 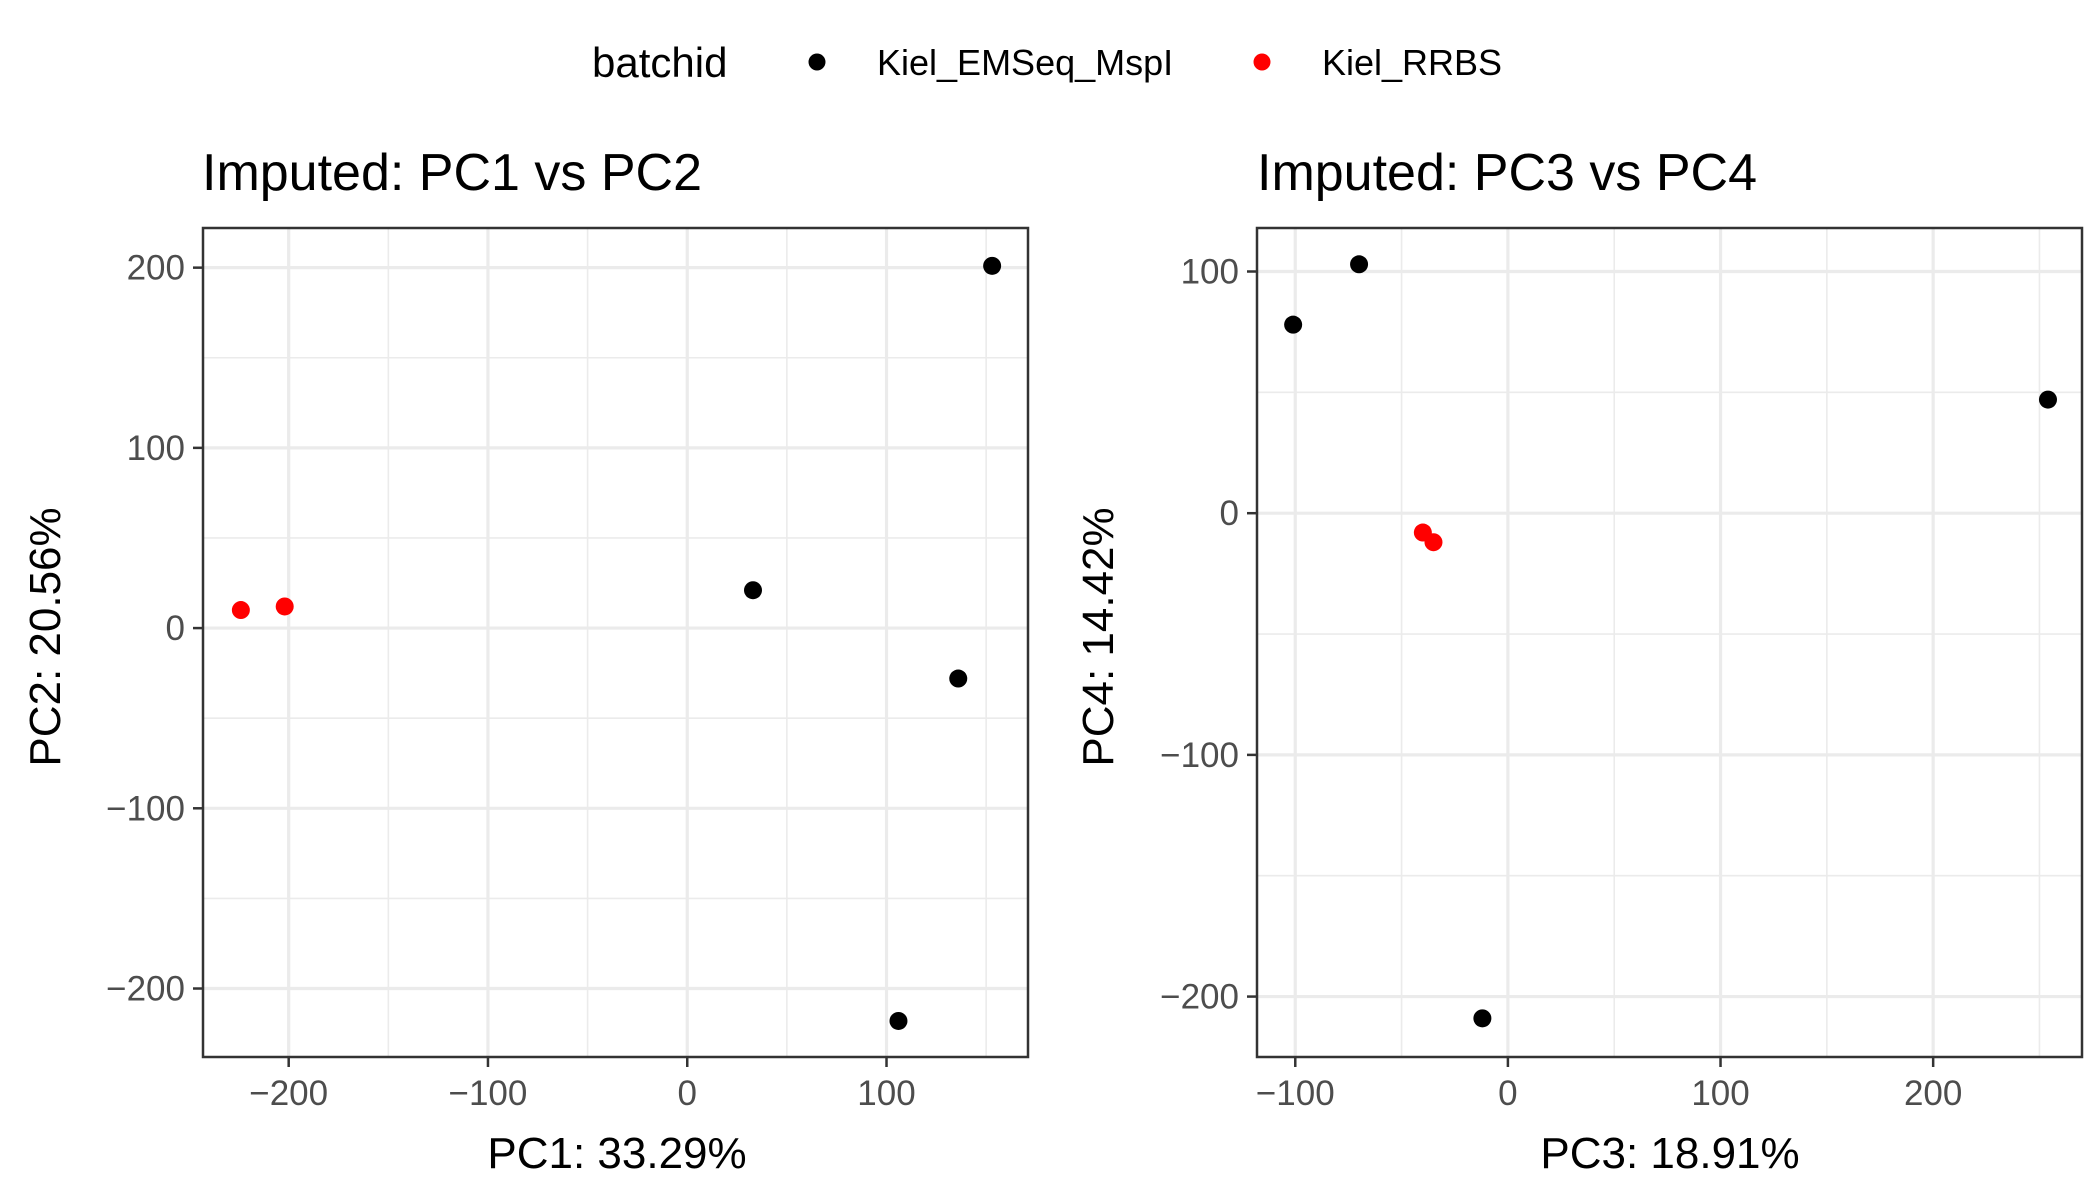 What do you see at coordinates (1669, 1153) in the screenshot?
I see `panel-2-x-axis-title: PC3: 18.91%` at bounding box center [1669, 1153].